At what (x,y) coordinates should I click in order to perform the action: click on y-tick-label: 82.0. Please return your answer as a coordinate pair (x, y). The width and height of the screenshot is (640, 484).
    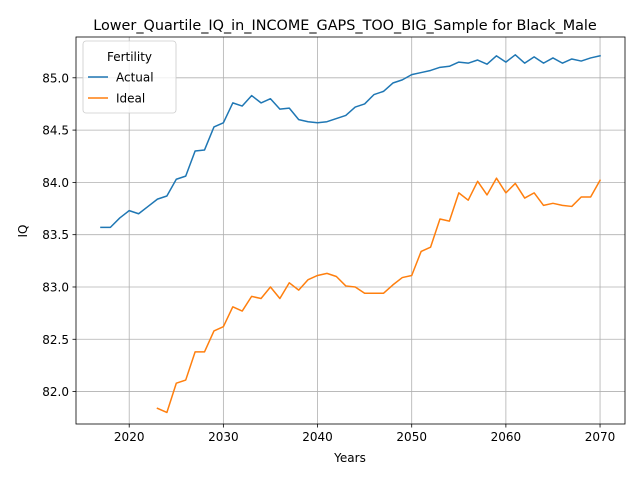
    Looking at the image, I should click on (55, 392).